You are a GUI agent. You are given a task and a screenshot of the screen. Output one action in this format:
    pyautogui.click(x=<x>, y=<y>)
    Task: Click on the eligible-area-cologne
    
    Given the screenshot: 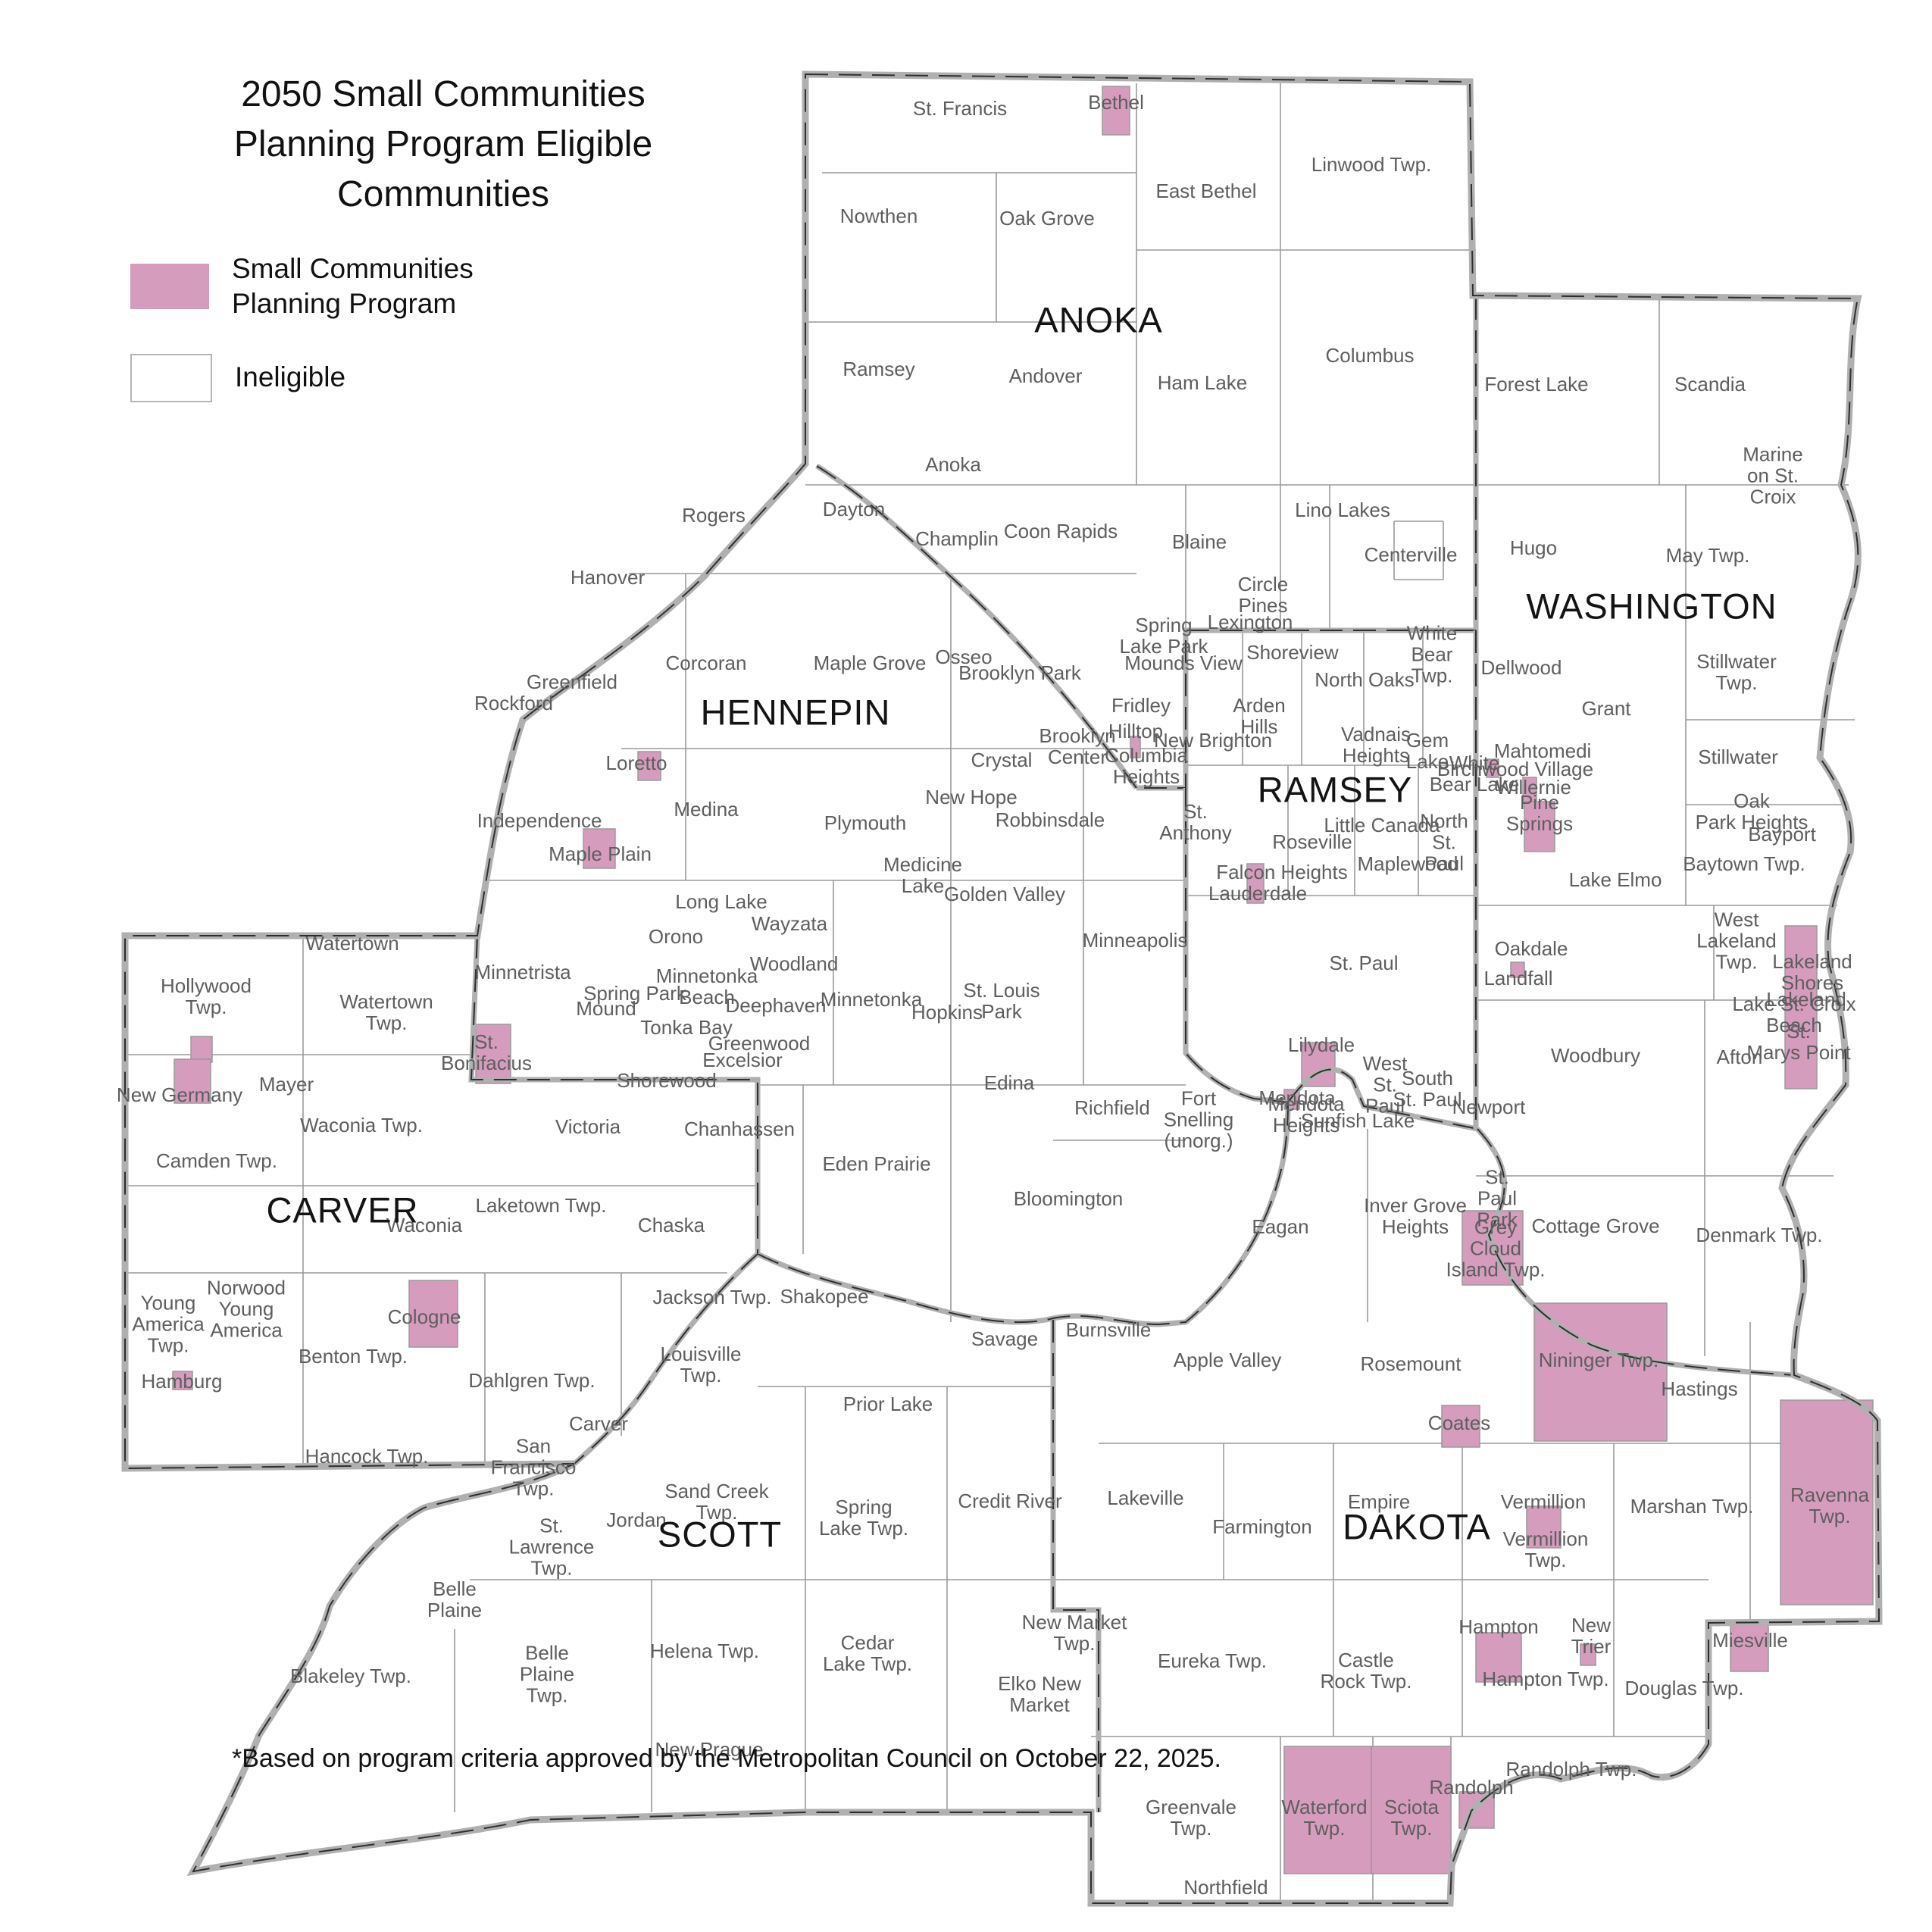 What is the action you would take?
    pyautogui.click(x=433, y=1314)
    